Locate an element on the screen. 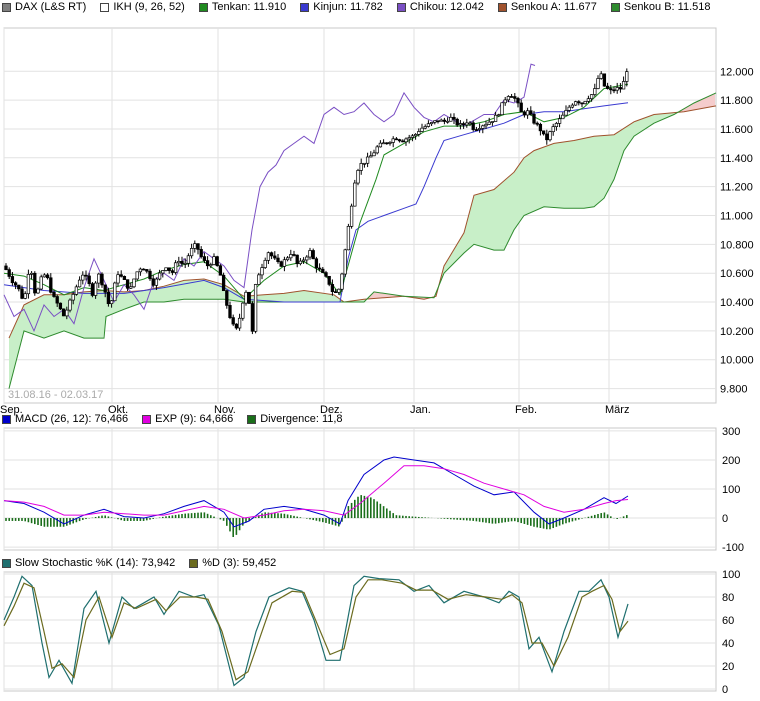 The image size is (760, 701). legend-label: %D (3): 59,452 is located at coordinates (239, 563).